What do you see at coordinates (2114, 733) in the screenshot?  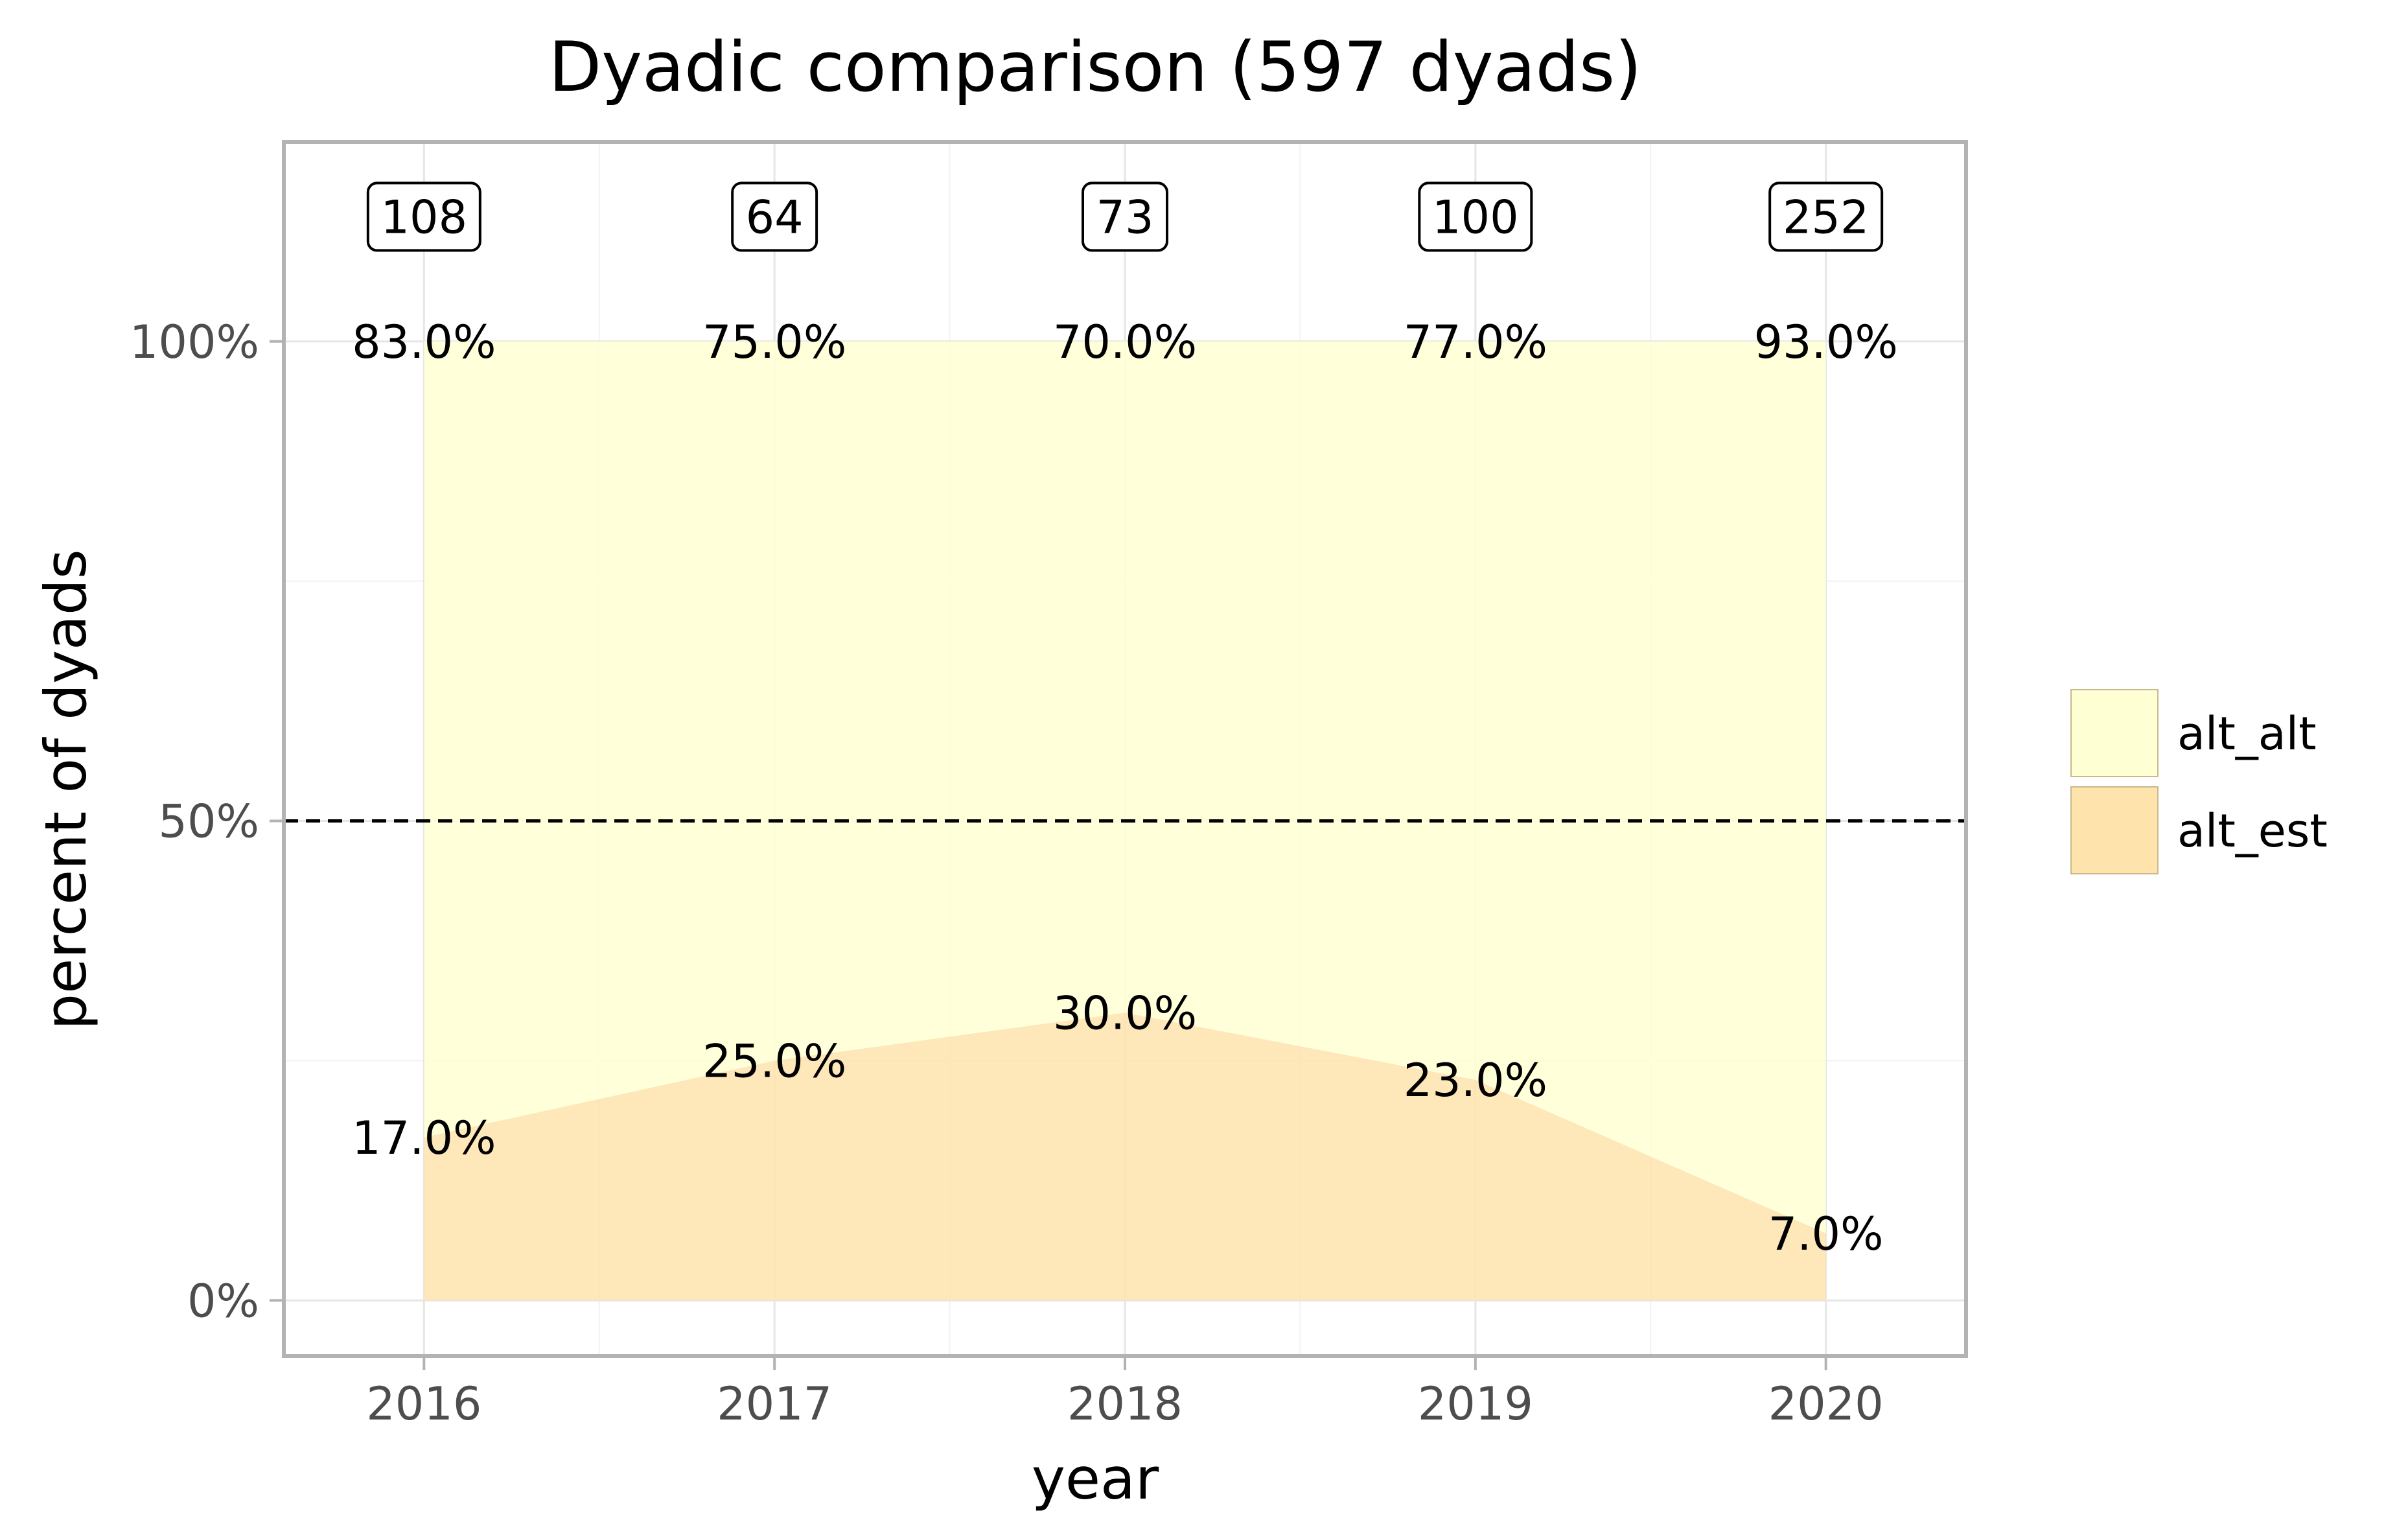 I see `legend-key-alt-alt` at bounding box center [2114, 733].